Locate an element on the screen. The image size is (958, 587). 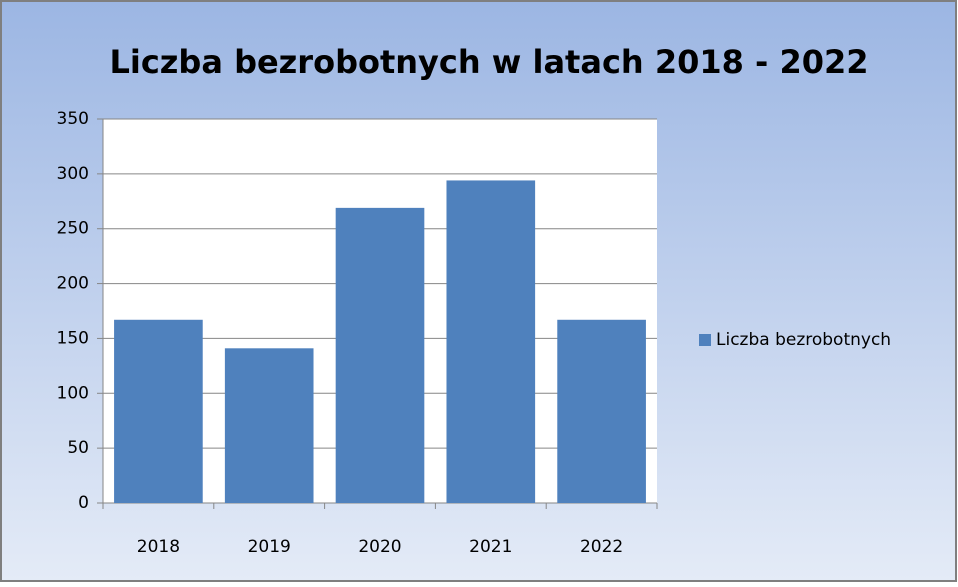
y-tick-label: 100 is located at coordinates (73, 393).